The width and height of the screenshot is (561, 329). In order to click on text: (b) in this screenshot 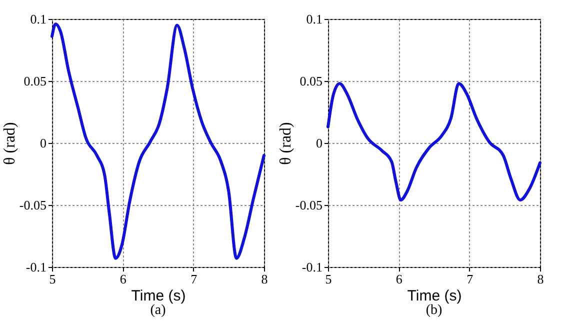, I will do `click(434, 310)`.